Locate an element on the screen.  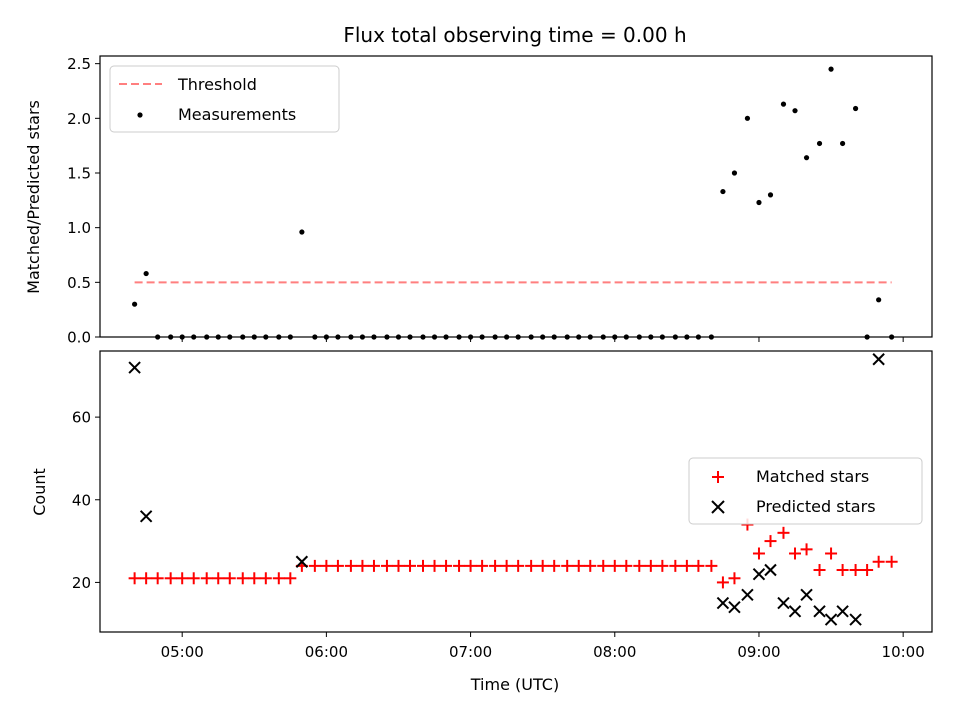
measurements-legend-swatch is located at coordinates (140, 115).